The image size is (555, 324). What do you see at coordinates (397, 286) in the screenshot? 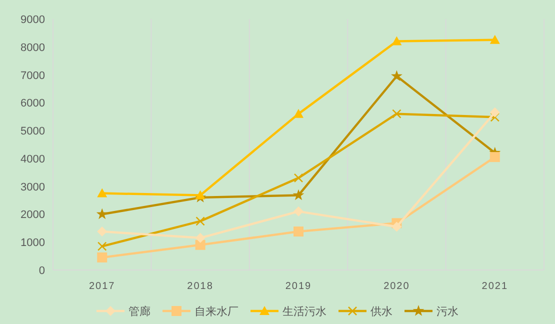
I see `x-tick-label: 2020` at bounding box center [397, 286].